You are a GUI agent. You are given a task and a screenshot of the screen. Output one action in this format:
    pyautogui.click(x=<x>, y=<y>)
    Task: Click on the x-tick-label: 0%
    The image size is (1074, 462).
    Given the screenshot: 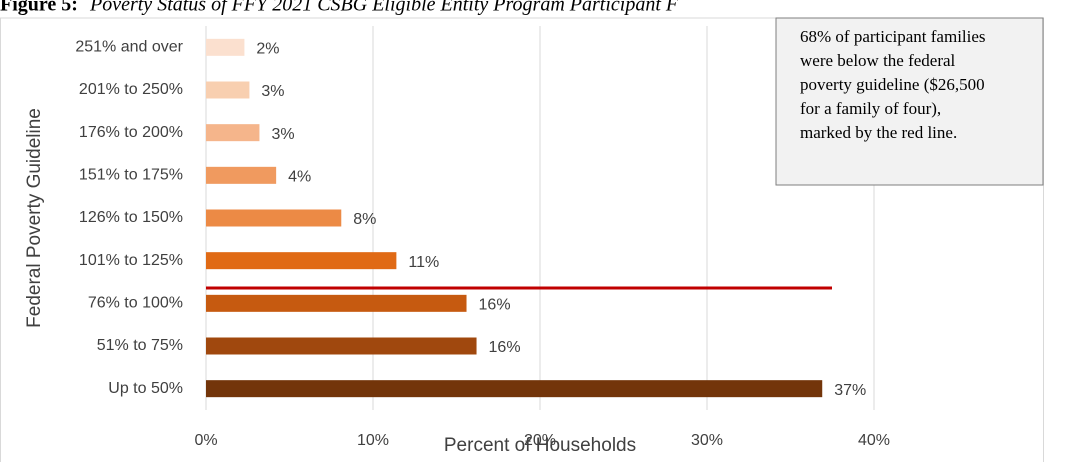 What is the action you would take?
    pyautogui.click(x=205, y=440)
    